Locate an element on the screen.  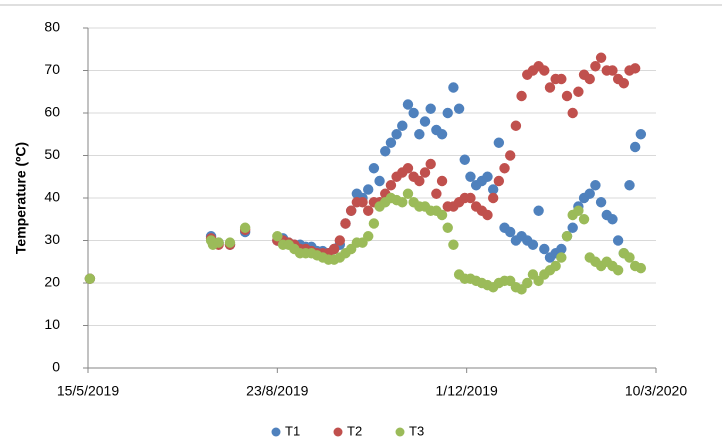
y-tick-label: 30 is located at coordinates (52, 239).